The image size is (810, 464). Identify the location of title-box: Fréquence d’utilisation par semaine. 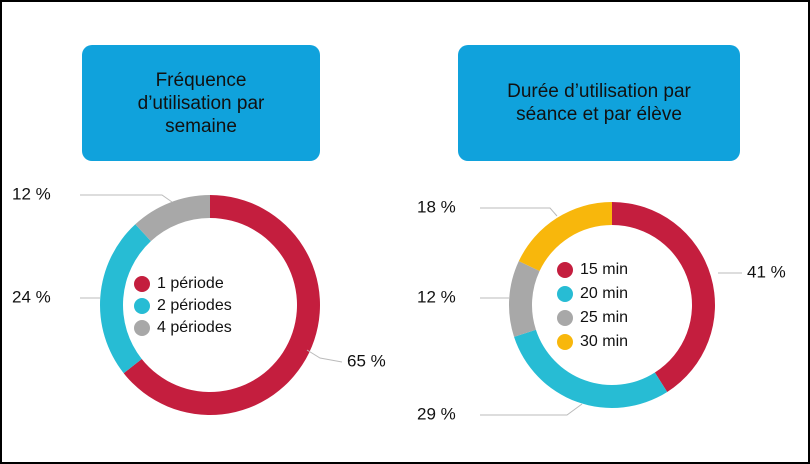
(201, 103).